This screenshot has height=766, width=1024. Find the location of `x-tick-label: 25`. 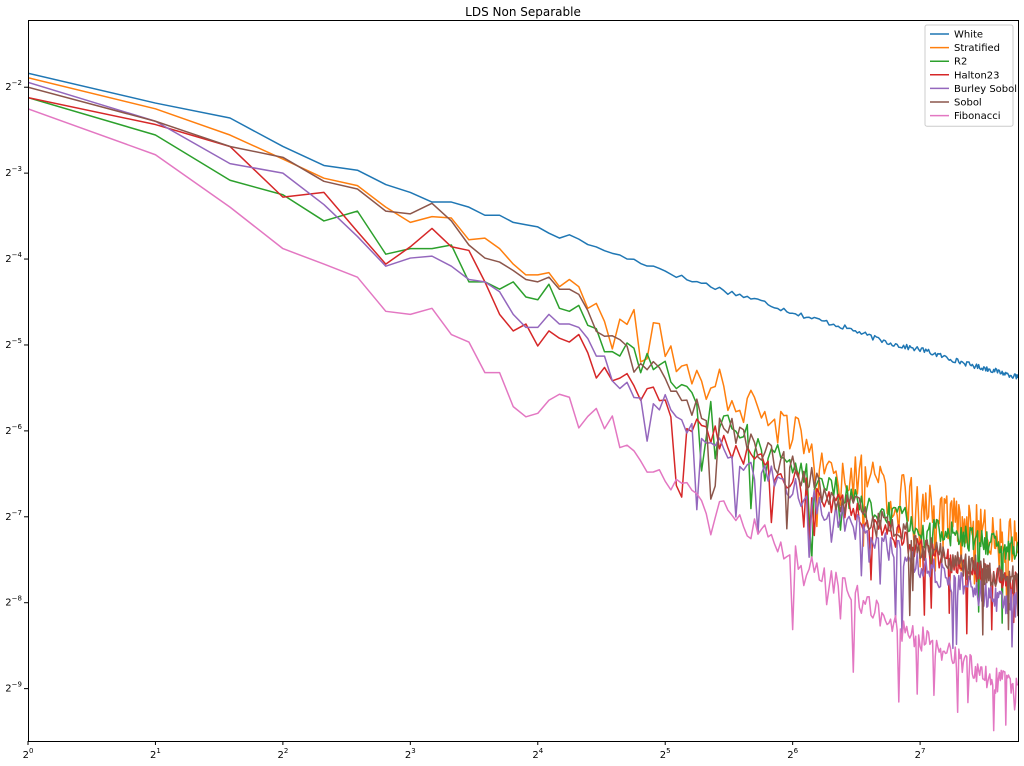

x-tick-label: 25 is located at coordinates (665, 754).